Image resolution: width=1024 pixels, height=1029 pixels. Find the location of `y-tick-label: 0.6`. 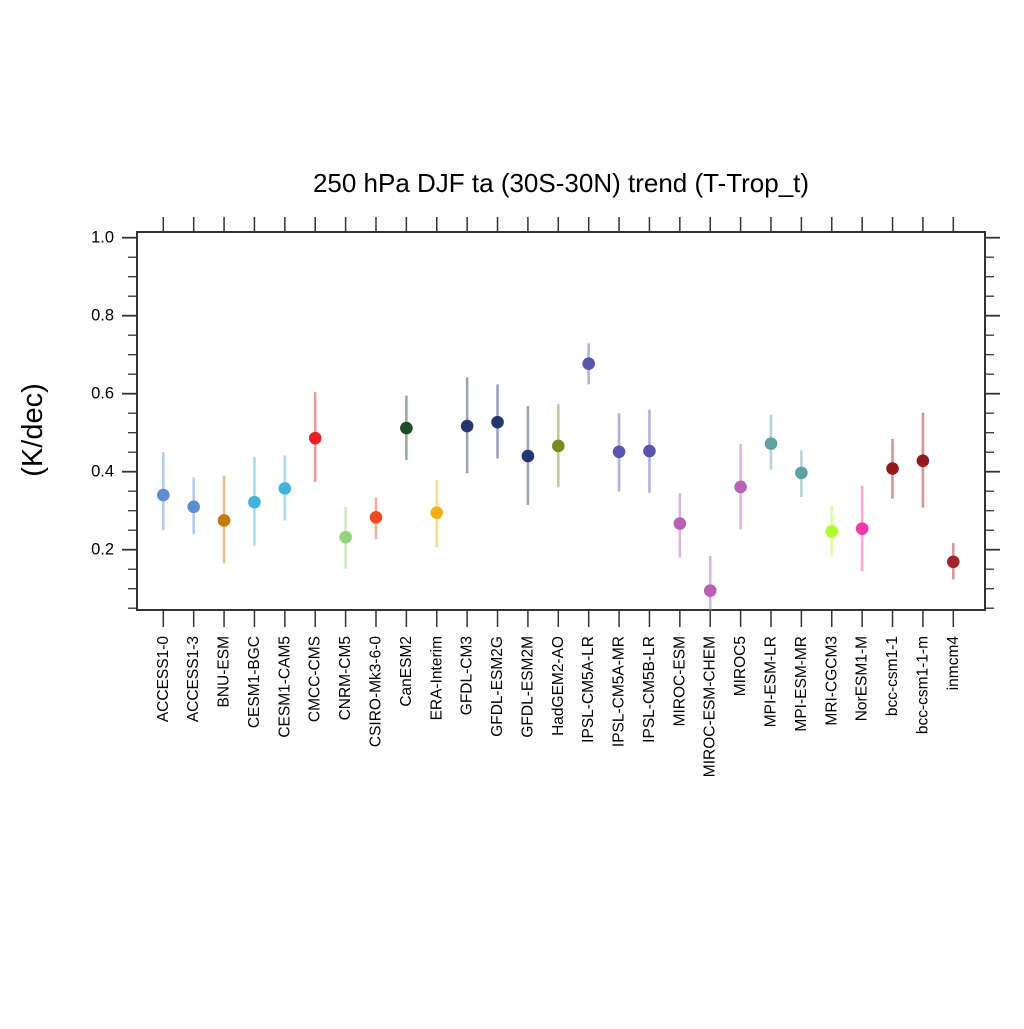

y-tick-label: 0.6 is located at coordinates (102, 394).